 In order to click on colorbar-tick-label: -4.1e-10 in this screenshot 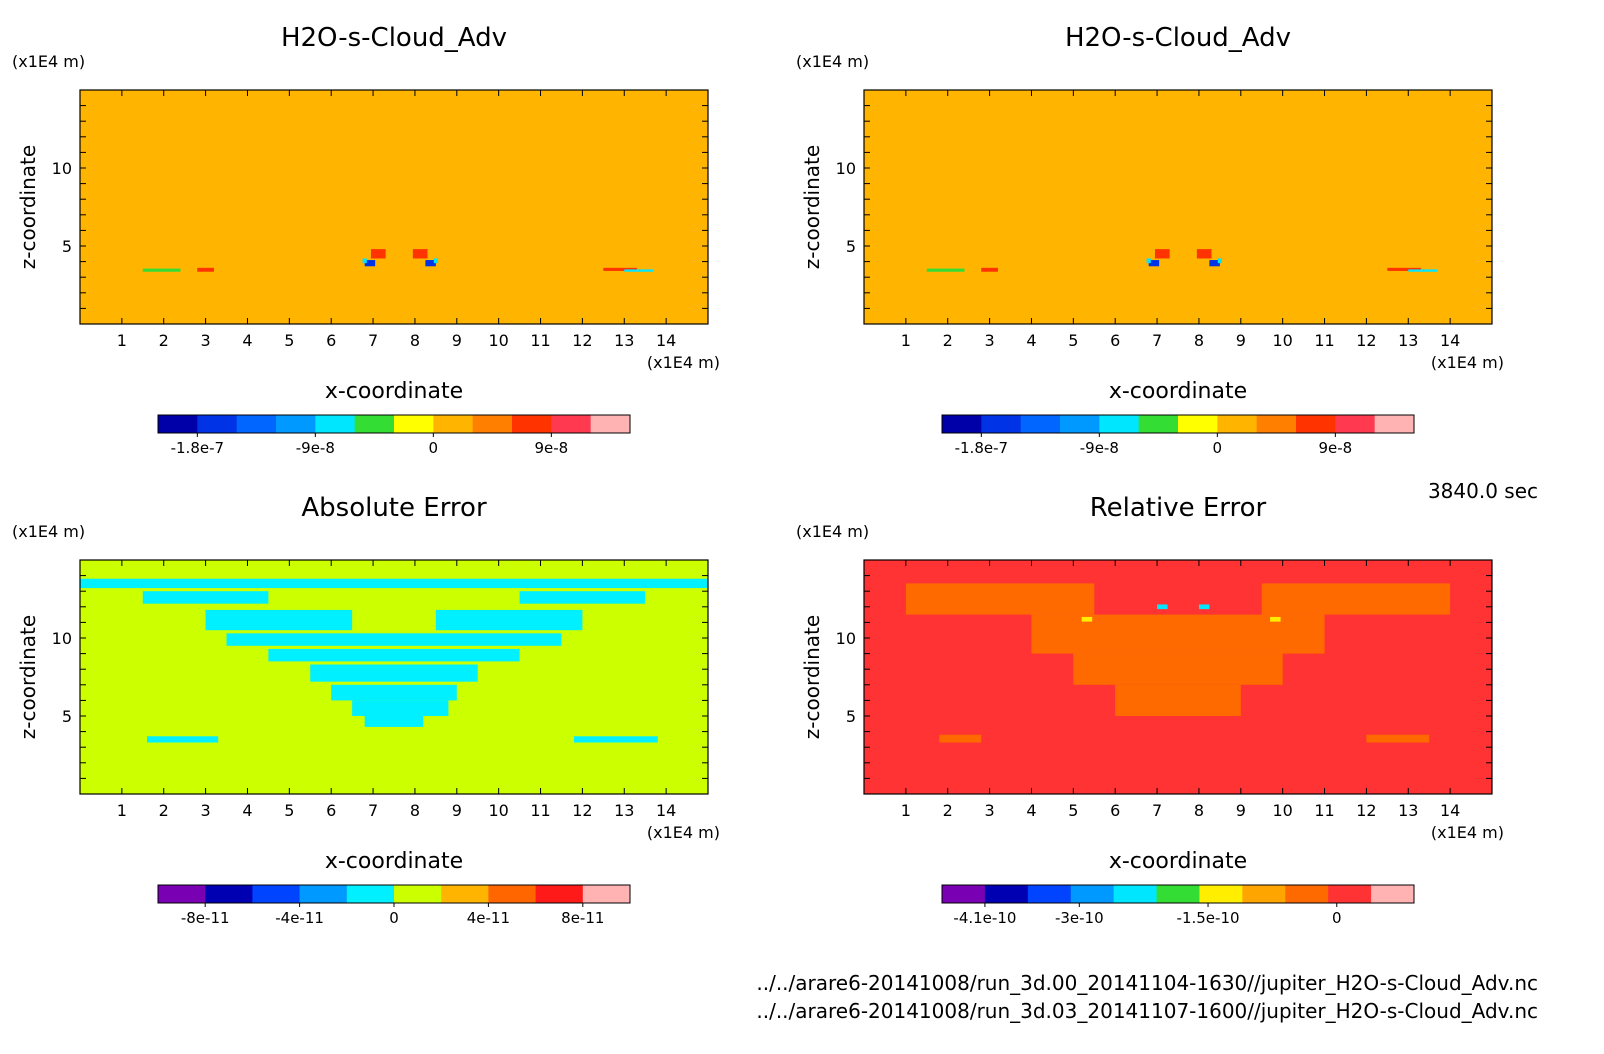, I will do `click(984, 918)`.